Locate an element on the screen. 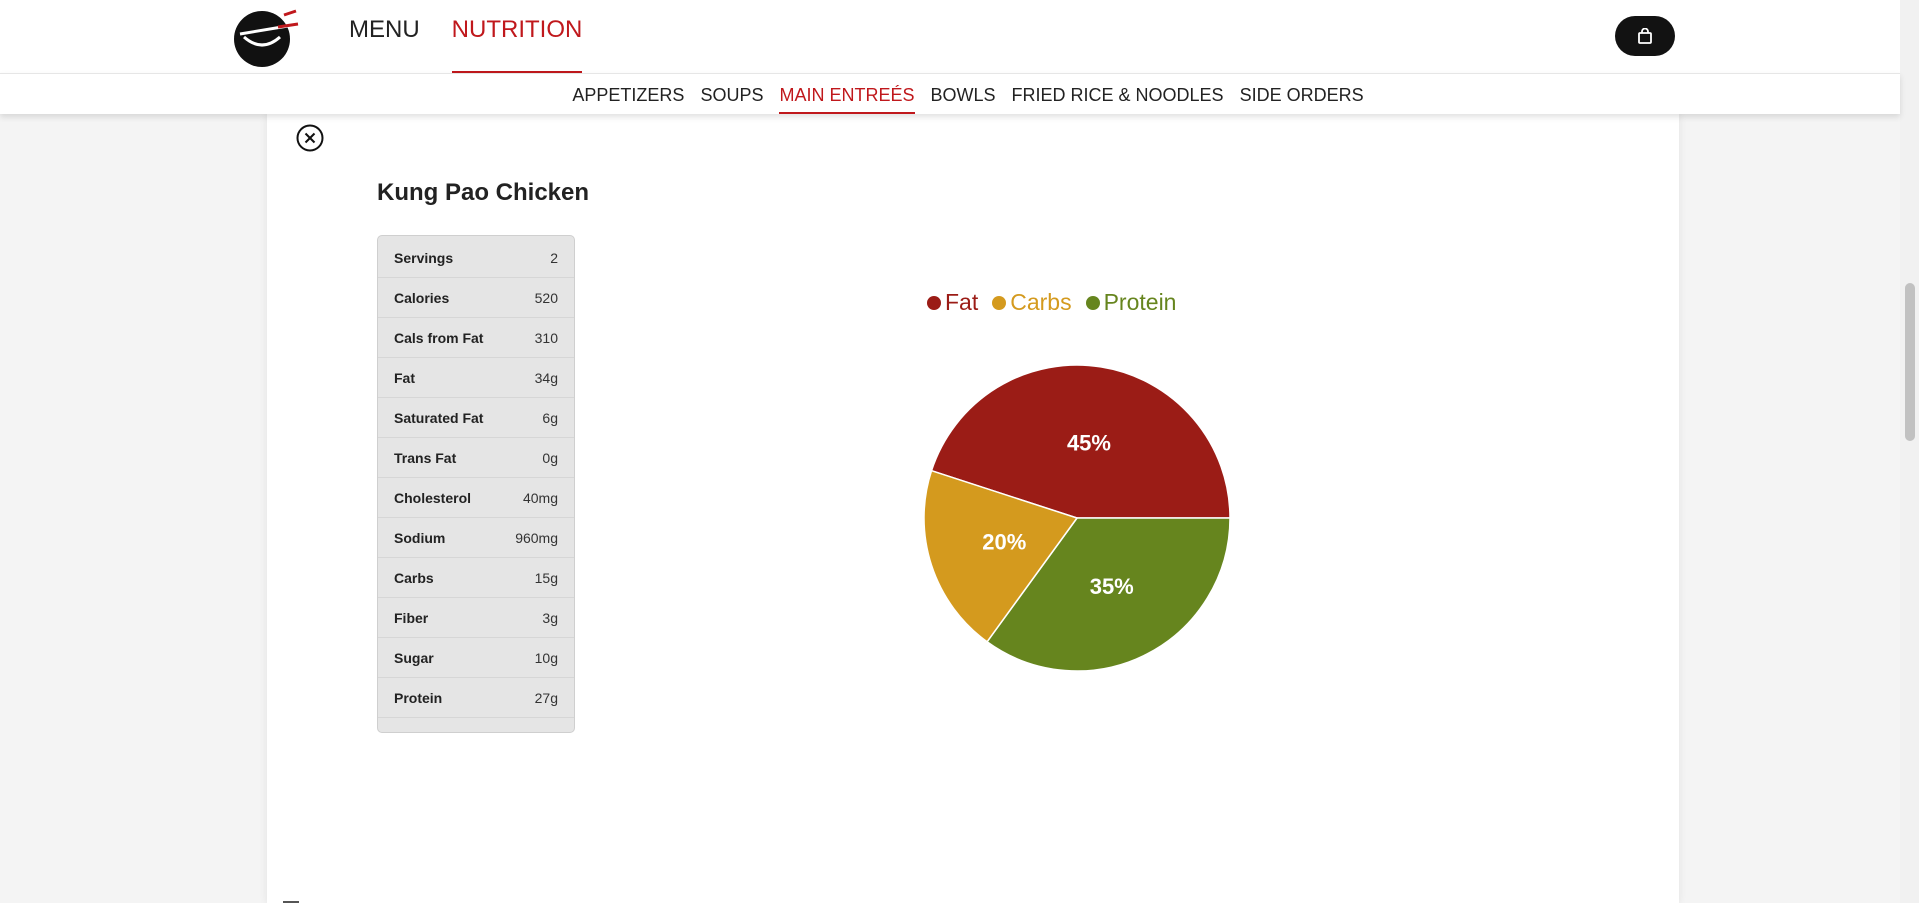  legend-label: Fat is located at coordinates (962, 302).